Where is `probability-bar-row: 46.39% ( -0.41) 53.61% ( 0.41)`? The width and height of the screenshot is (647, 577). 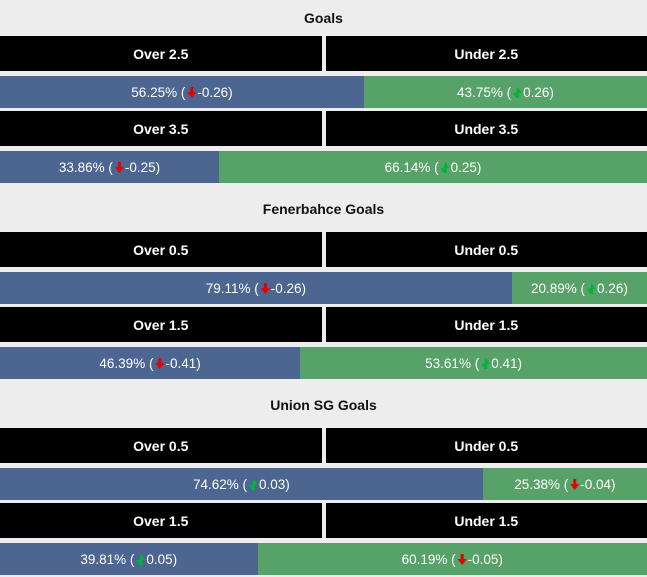 probability-bar-row: 46.39% ( -0.41) 53.61% ( 0.41) is located at coordinates (323, 363).